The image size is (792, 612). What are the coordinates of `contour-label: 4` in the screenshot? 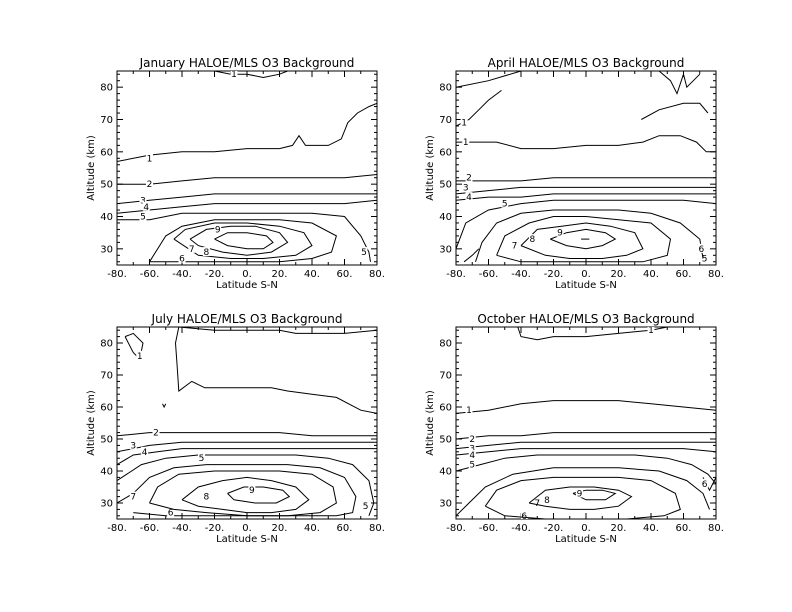 It's located at (472, 456).